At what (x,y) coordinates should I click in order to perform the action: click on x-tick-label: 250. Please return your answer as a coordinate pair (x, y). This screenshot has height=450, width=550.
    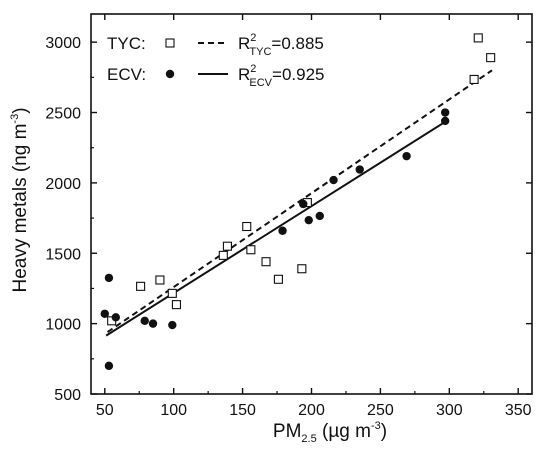
    Looking at the image, I should click on (380, 410).